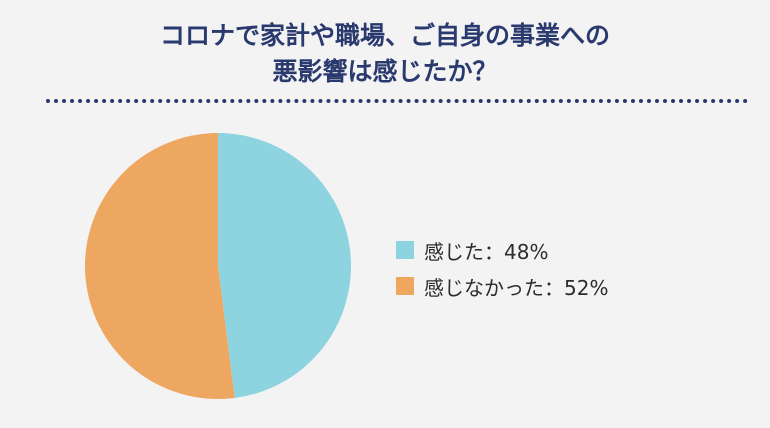 The width and height of the screenshot is (770, 428). I want to click on title-divider, so click(397, 101).